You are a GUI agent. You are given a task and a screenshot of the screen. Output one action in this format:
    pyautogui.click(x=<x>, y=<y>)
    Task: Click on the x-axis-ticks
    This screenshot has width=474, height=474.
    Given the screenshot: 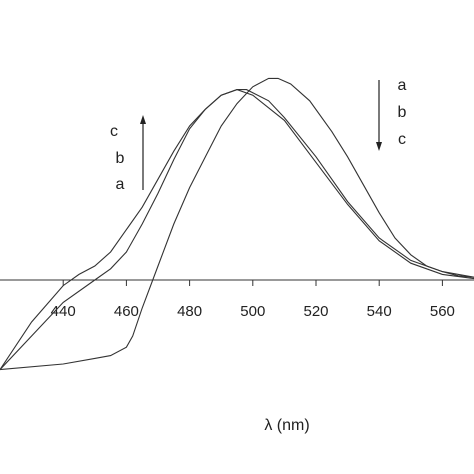 What is the action you would take?
    pyautogui.click(x=252, y=283)
    